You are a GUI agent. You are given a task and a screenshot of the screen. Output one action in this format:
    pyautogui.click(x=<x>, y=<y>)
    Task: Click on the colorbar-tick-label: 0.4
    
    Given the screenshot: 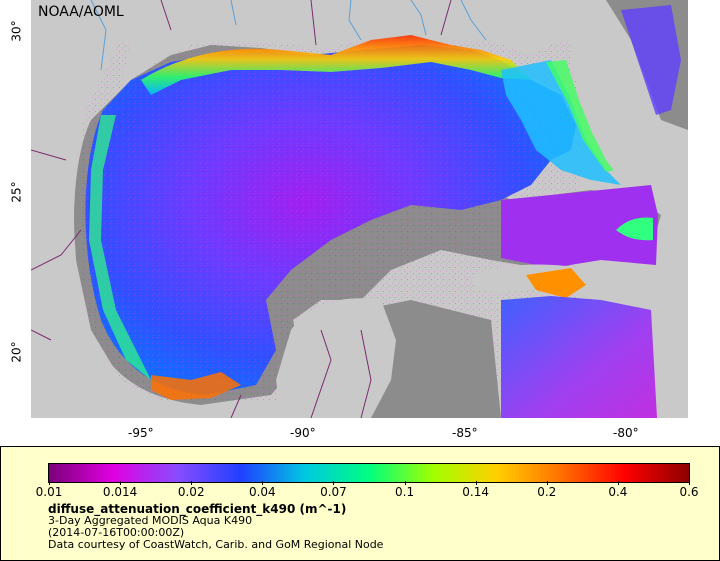 What is the action you would take?
    pyautogui.click(x=618, y=492)
    